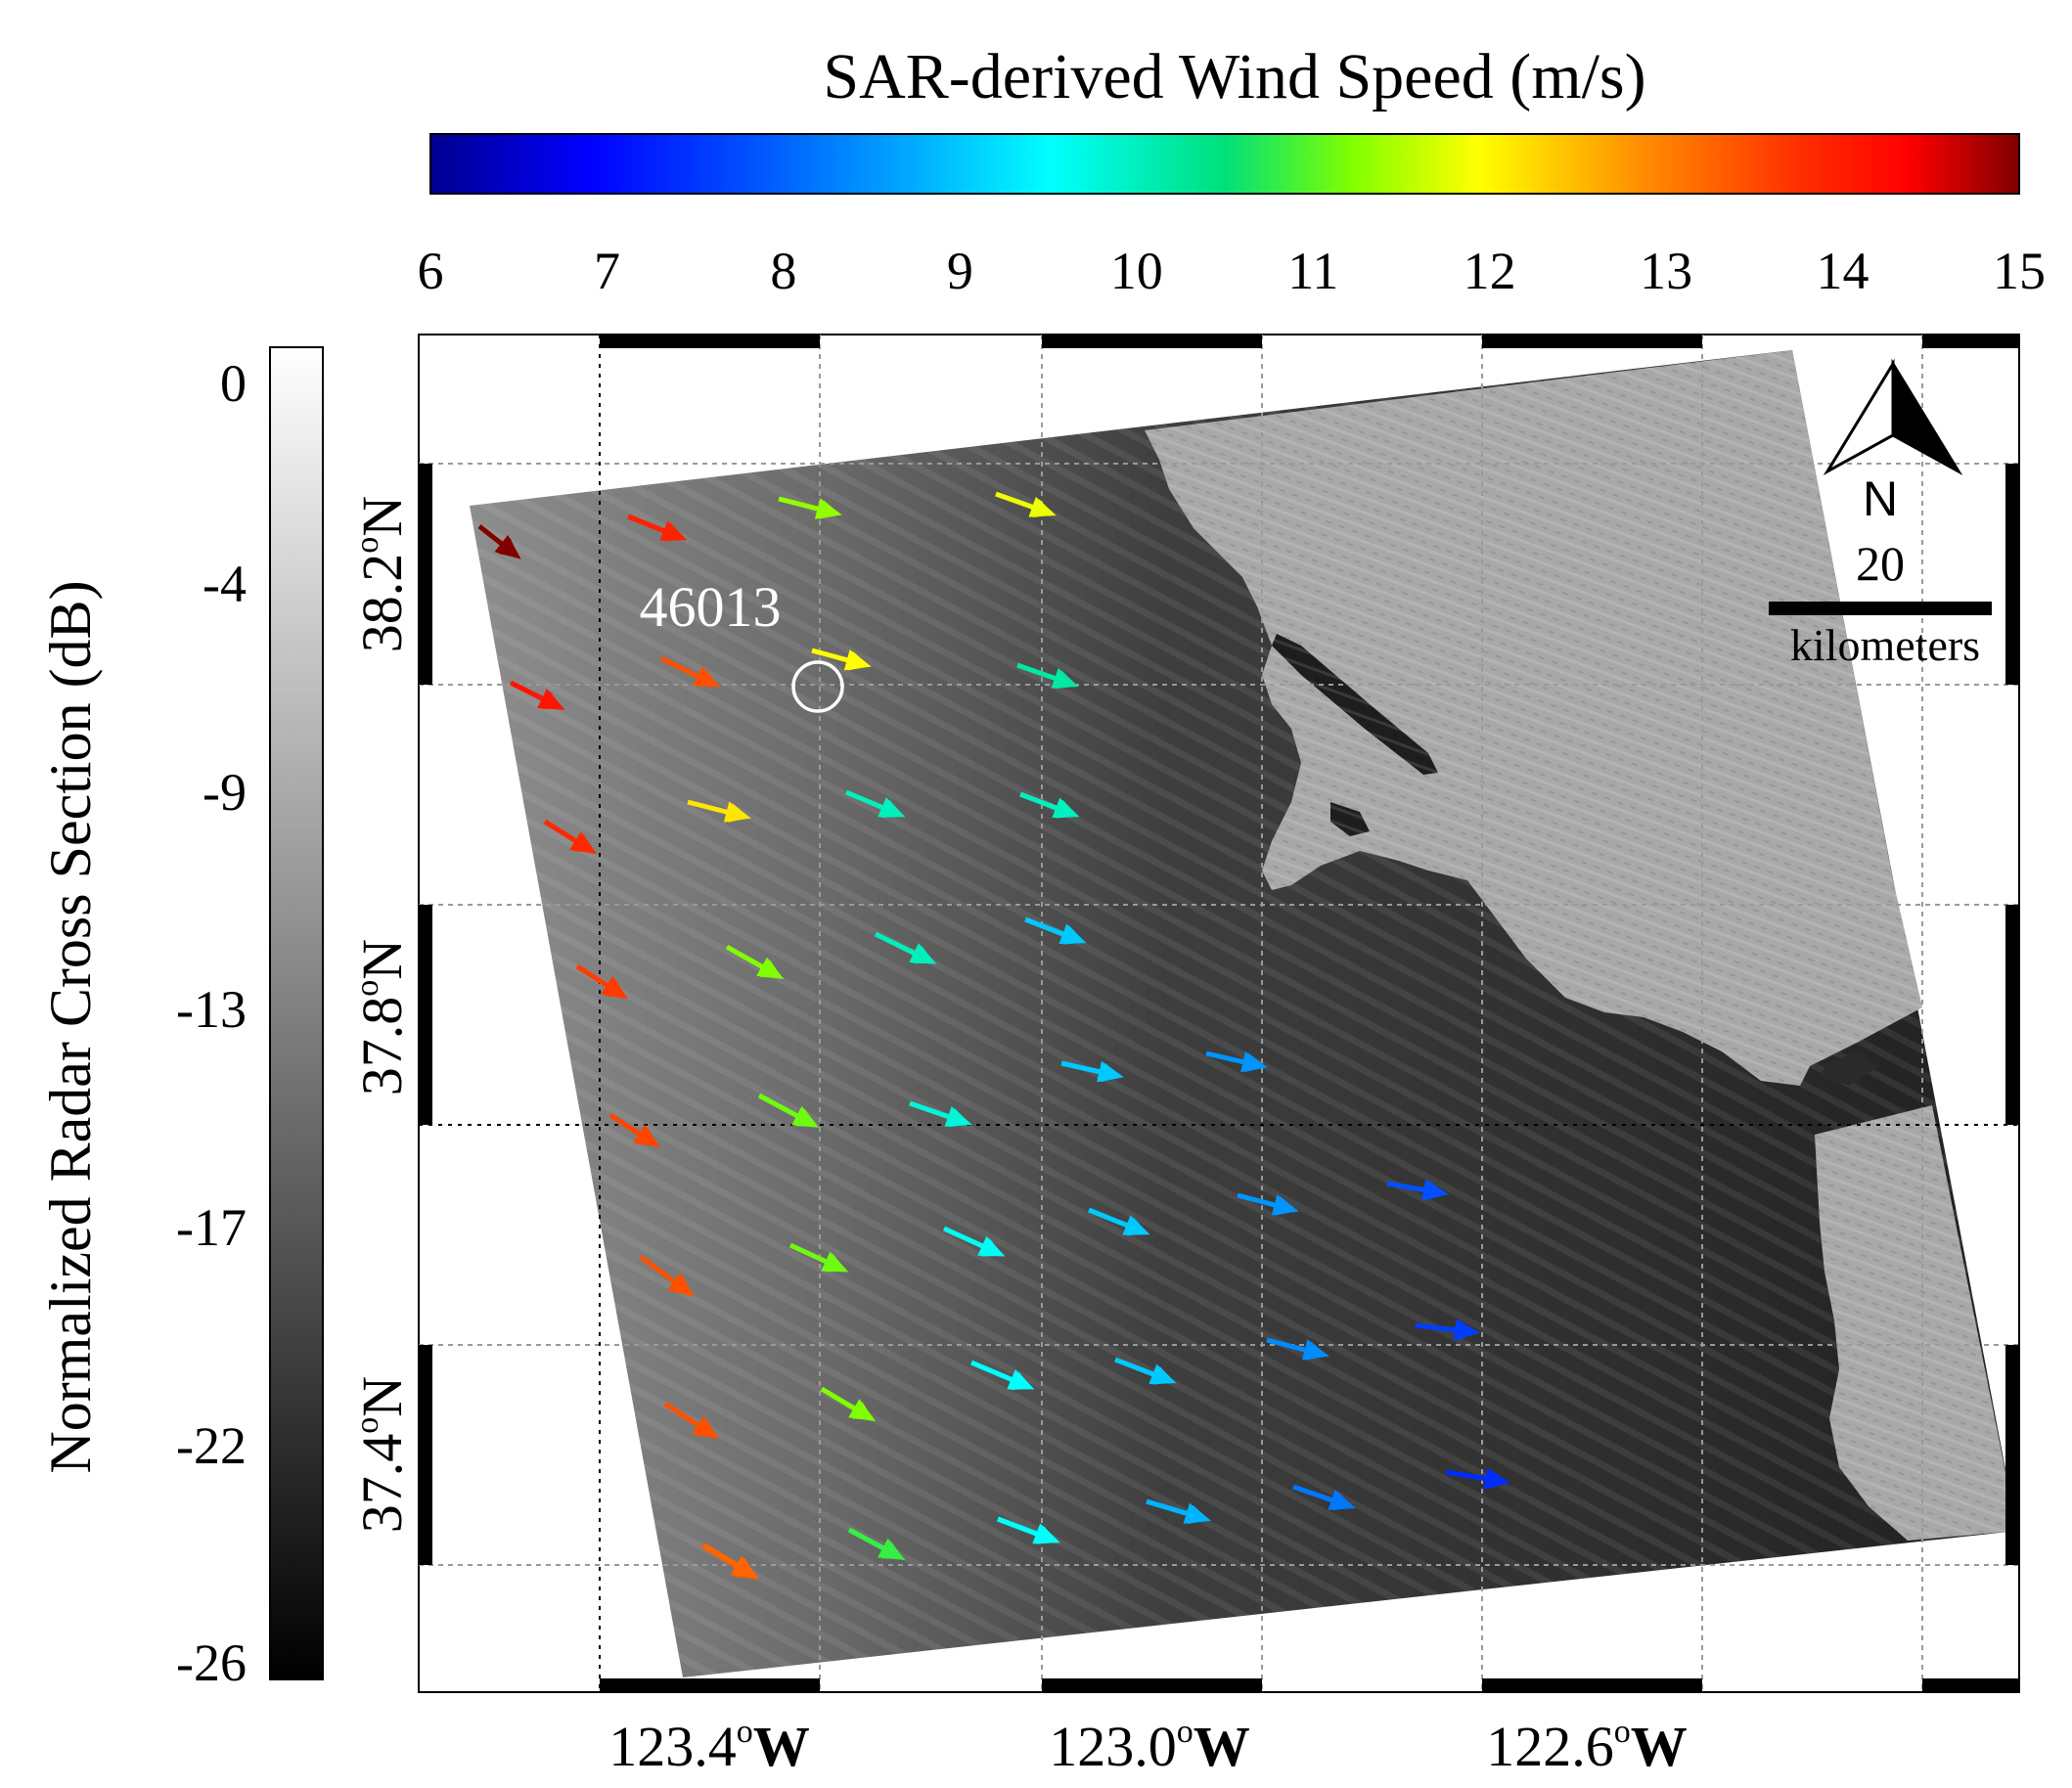 The image size is (2072, 1788). What do you see at coordinates (1587, 1746) in the screenshot?
I see `longitude-label: 122.6oW` at bounding box center [1587, 1746].